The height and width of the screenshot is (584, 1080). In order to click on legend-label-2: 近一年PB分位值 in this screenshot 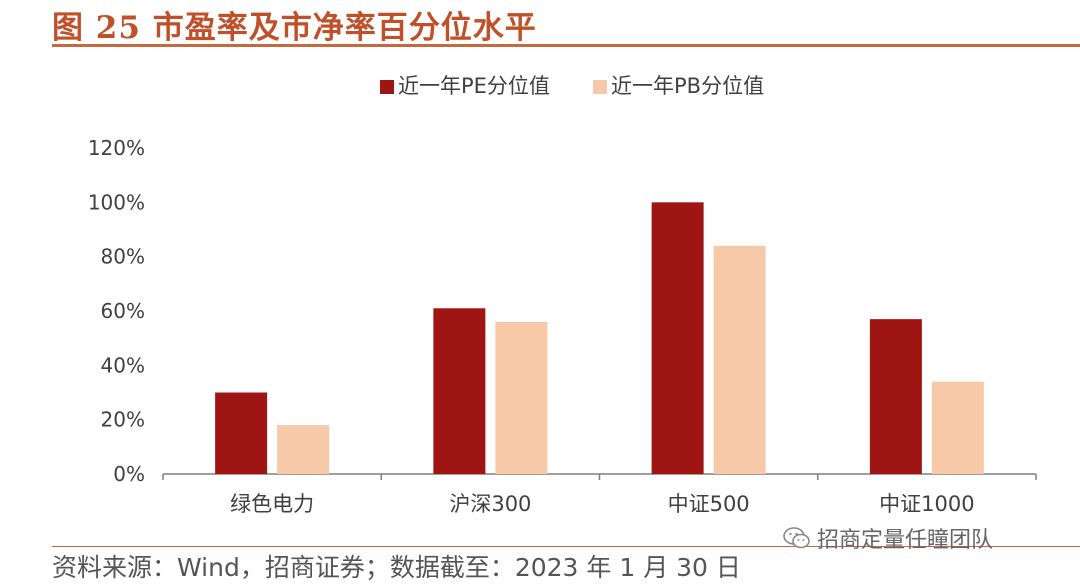, I will do `click(687, 86)`.